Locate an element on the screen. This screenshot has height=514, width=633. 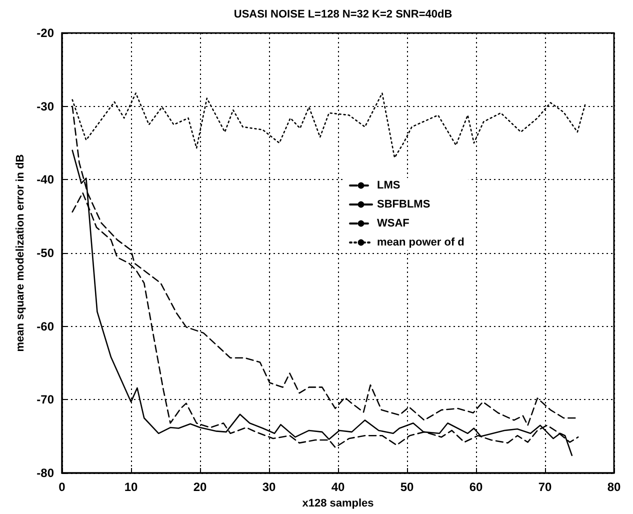
legend-label: mean power of d is located at coordinates (420, 242).